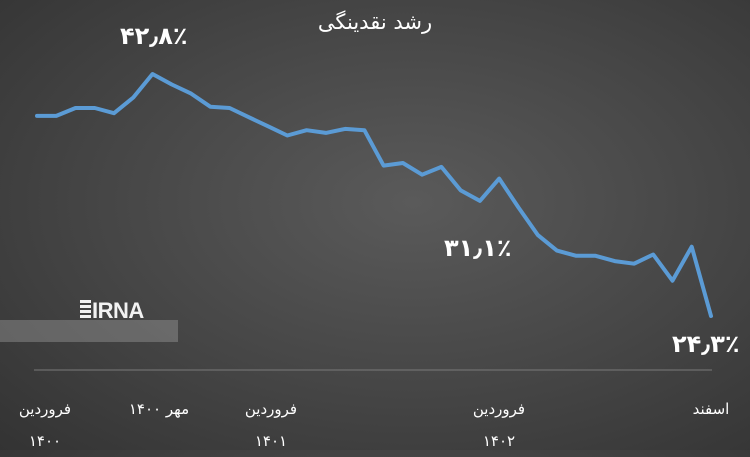  I want to click on x-tick-label: فروردین ۱۴۰۱, so click(271, 425).